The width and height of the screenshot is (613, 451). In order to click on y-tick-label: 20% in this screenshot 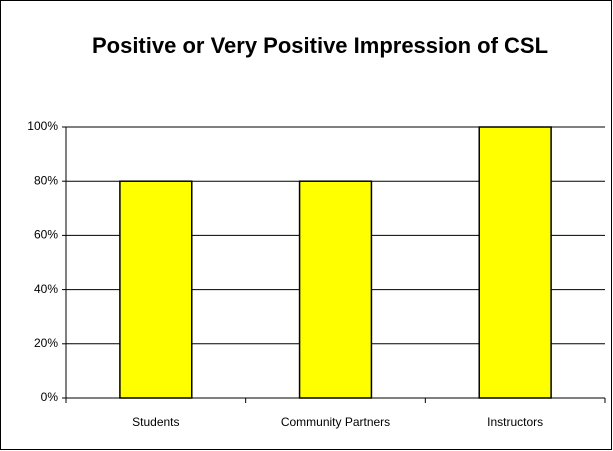, I will do `click(46, 343)`.